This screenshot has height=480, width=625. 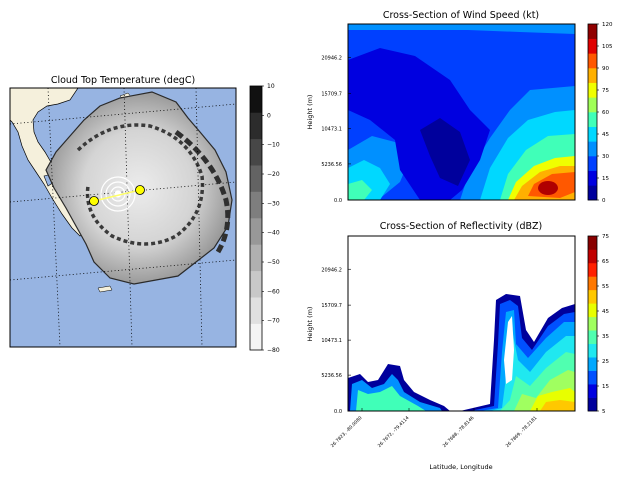 I want to click on map-title: Cloud Top Temperature (degC), so click(x=123, y=80).